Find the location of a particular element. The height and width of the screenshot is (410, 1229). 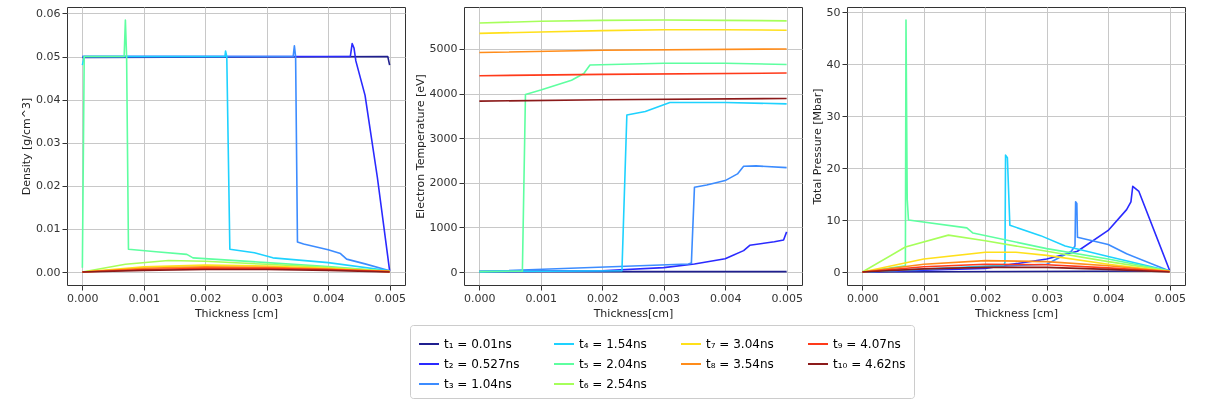

y-tick-label: 2000 is located at coordinates (443, 183).